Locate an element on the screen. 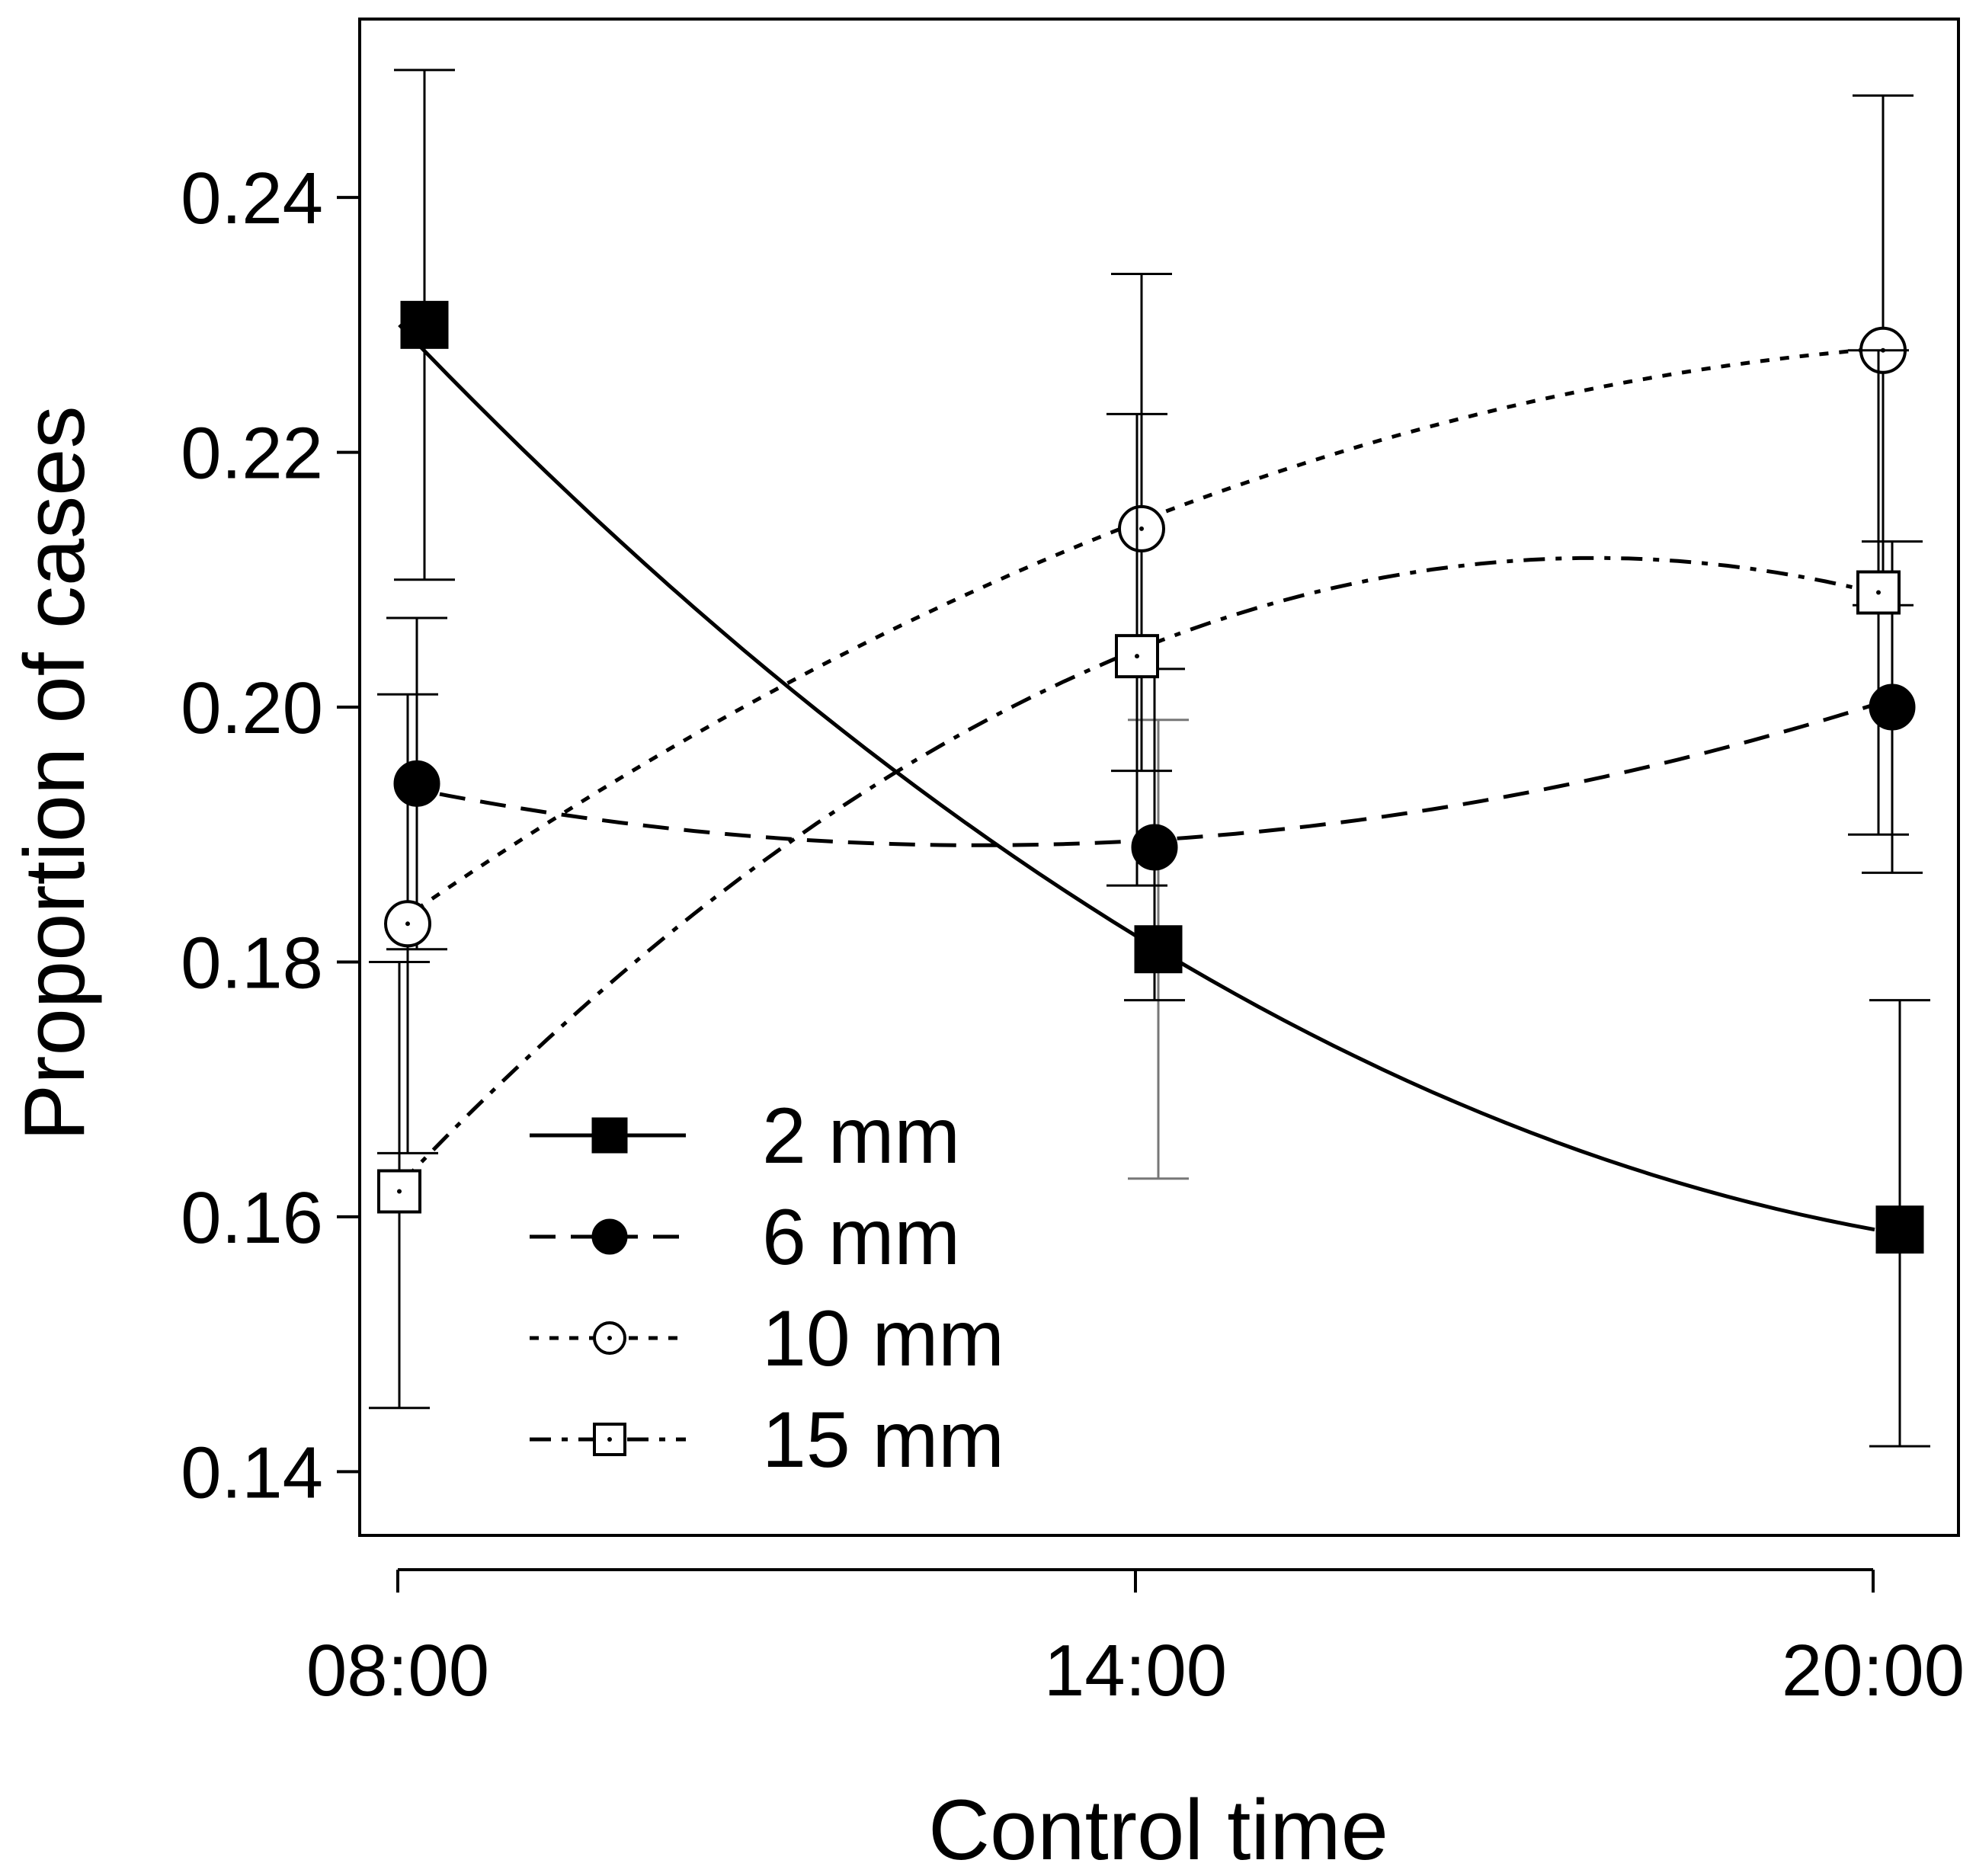 Image resolution: width=1976 pixels, height=1876 pixels. legend-label: 10 mm is located at coordinates (883, 1339).